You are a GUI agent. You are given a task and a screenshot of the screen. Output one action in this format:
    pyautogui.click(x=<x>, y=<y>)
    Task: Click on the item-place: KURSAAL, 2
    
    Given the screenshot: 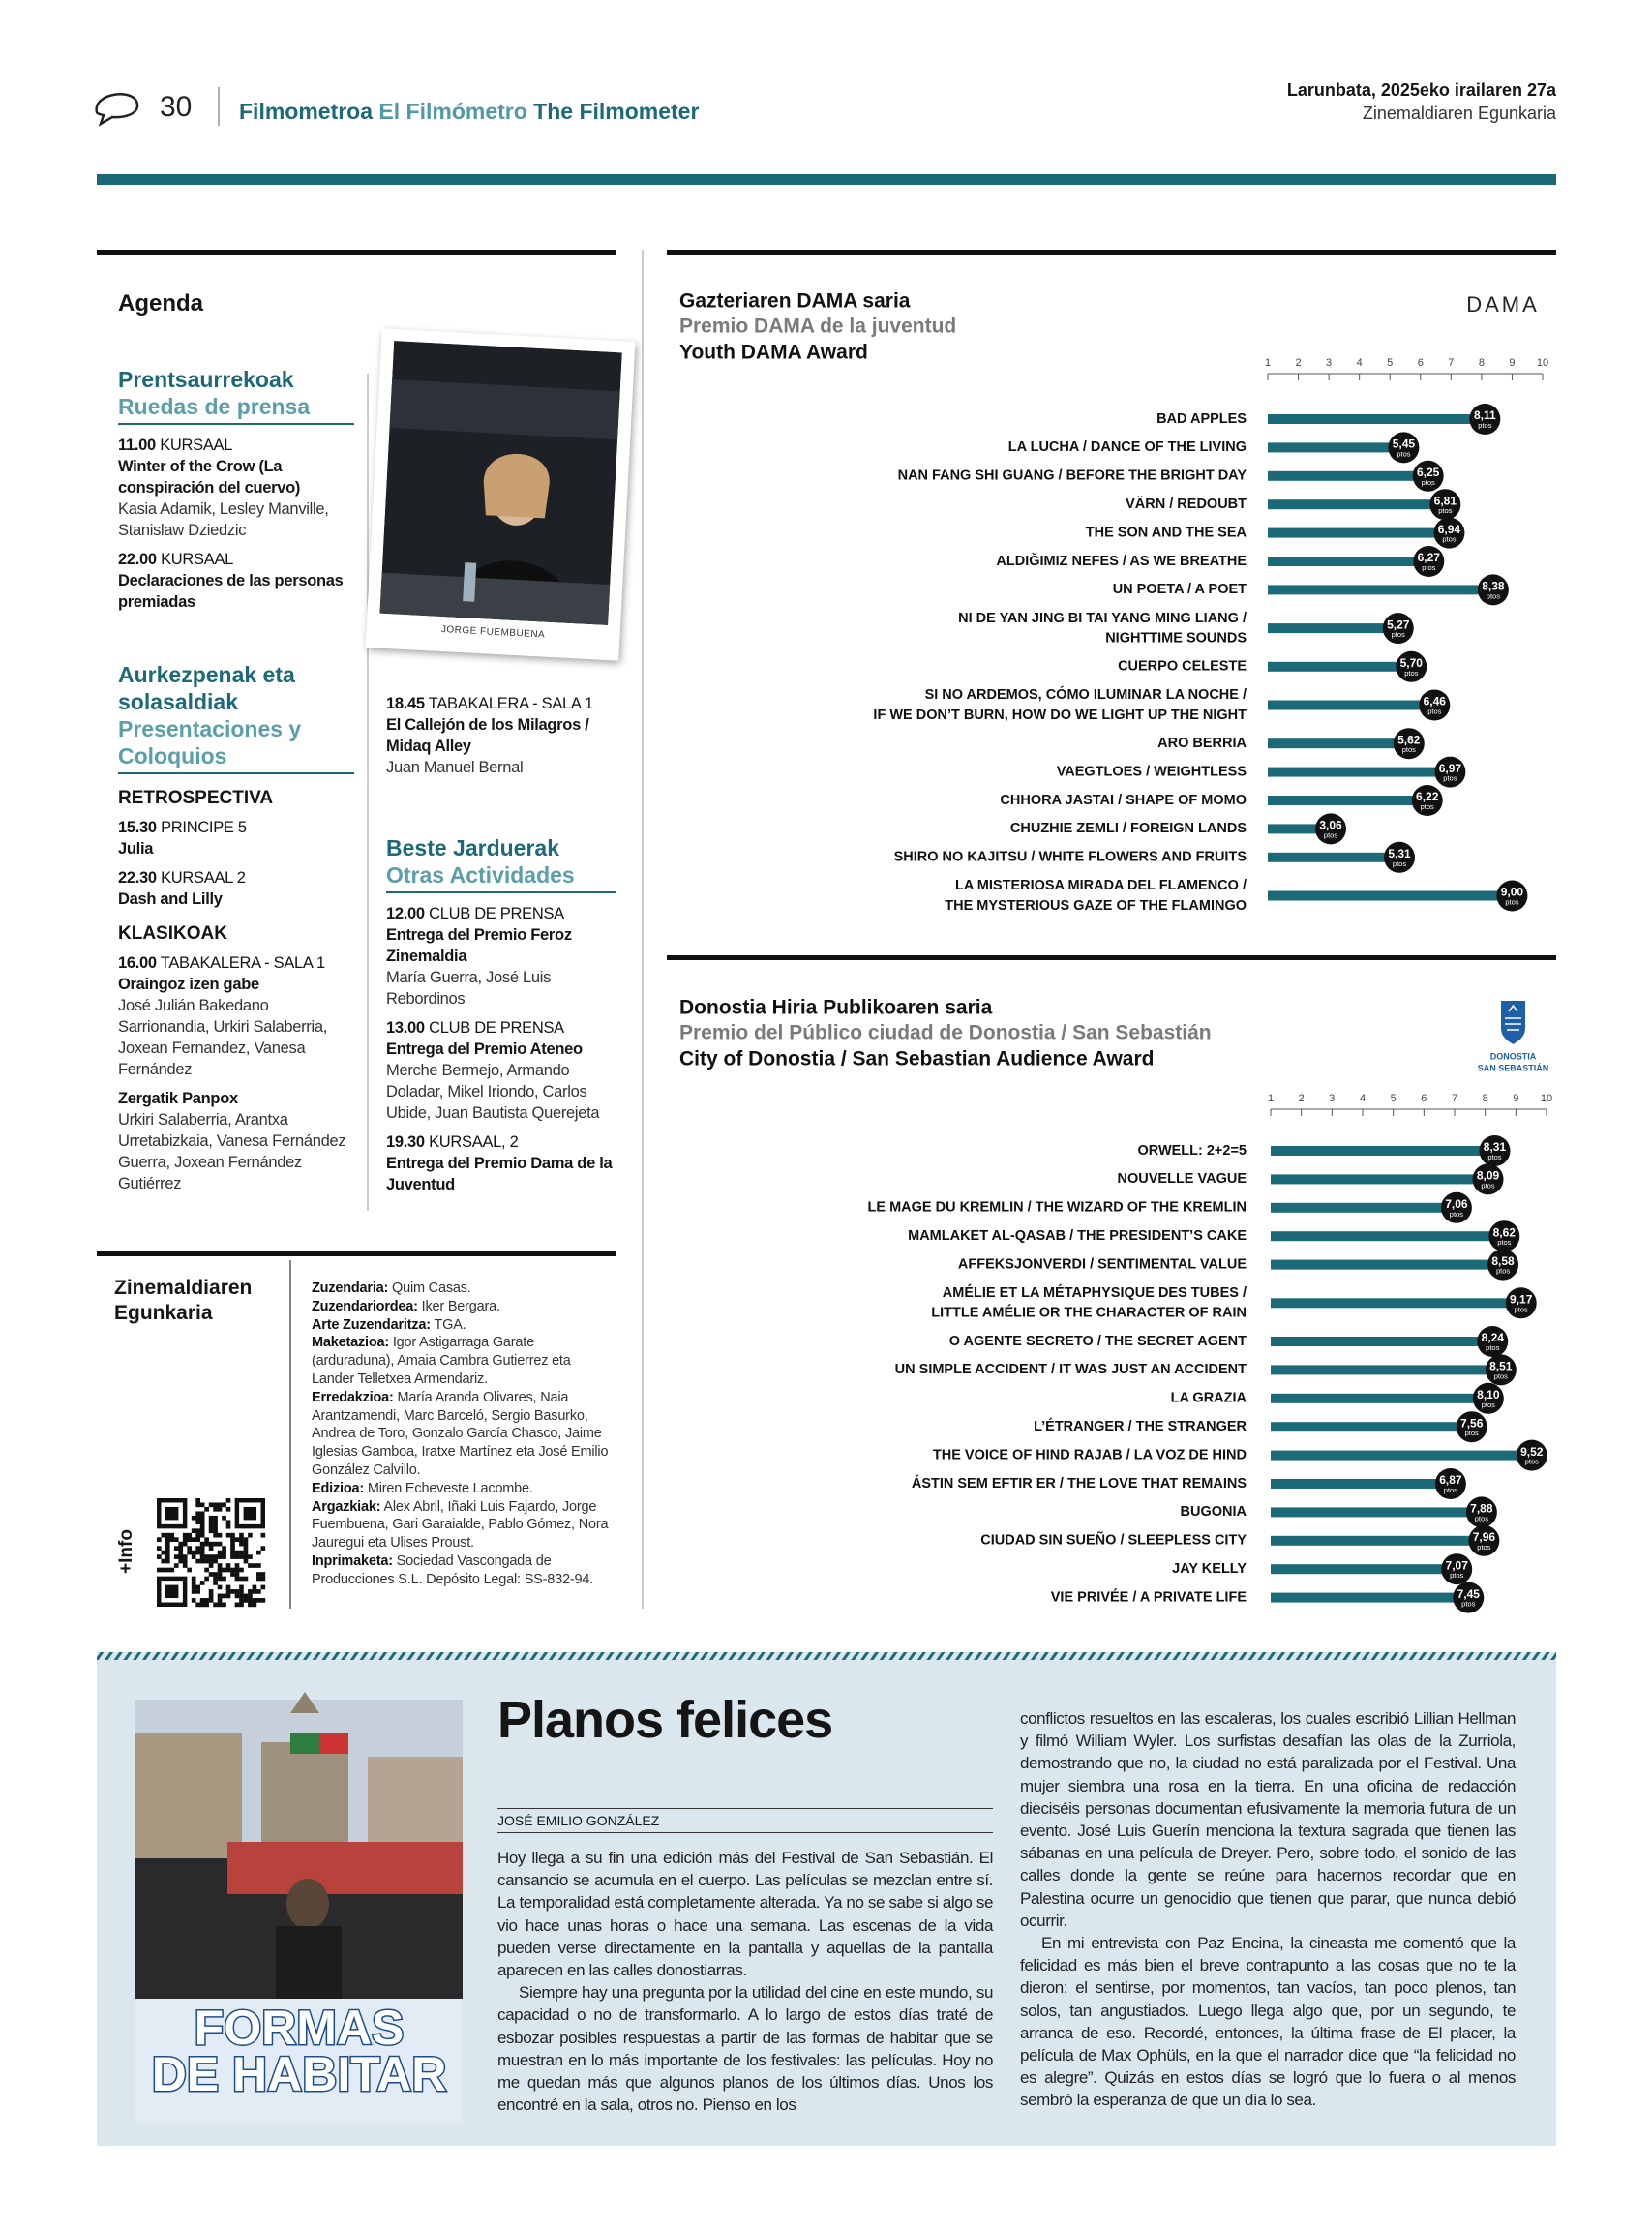 What is the action you would take?
    pyautogui.click(x=474, y=1142)
    